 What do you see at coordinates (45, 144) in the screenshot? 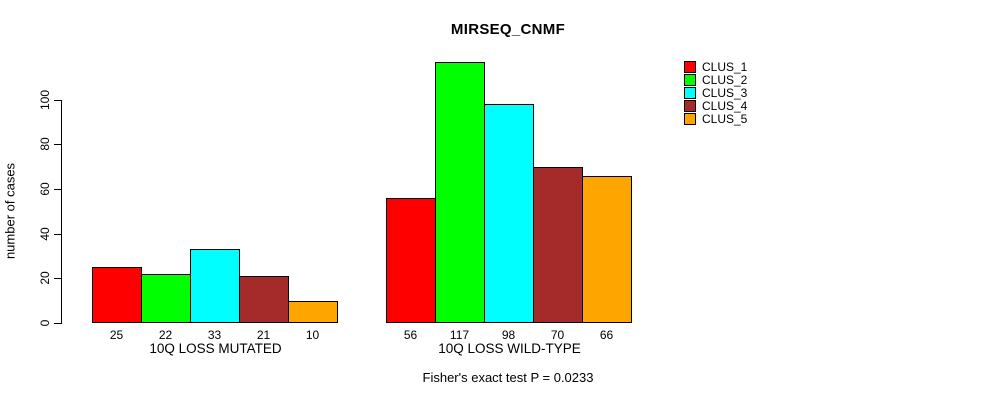
I see `y-tick-label: 80` at bounding box center [45, 144].